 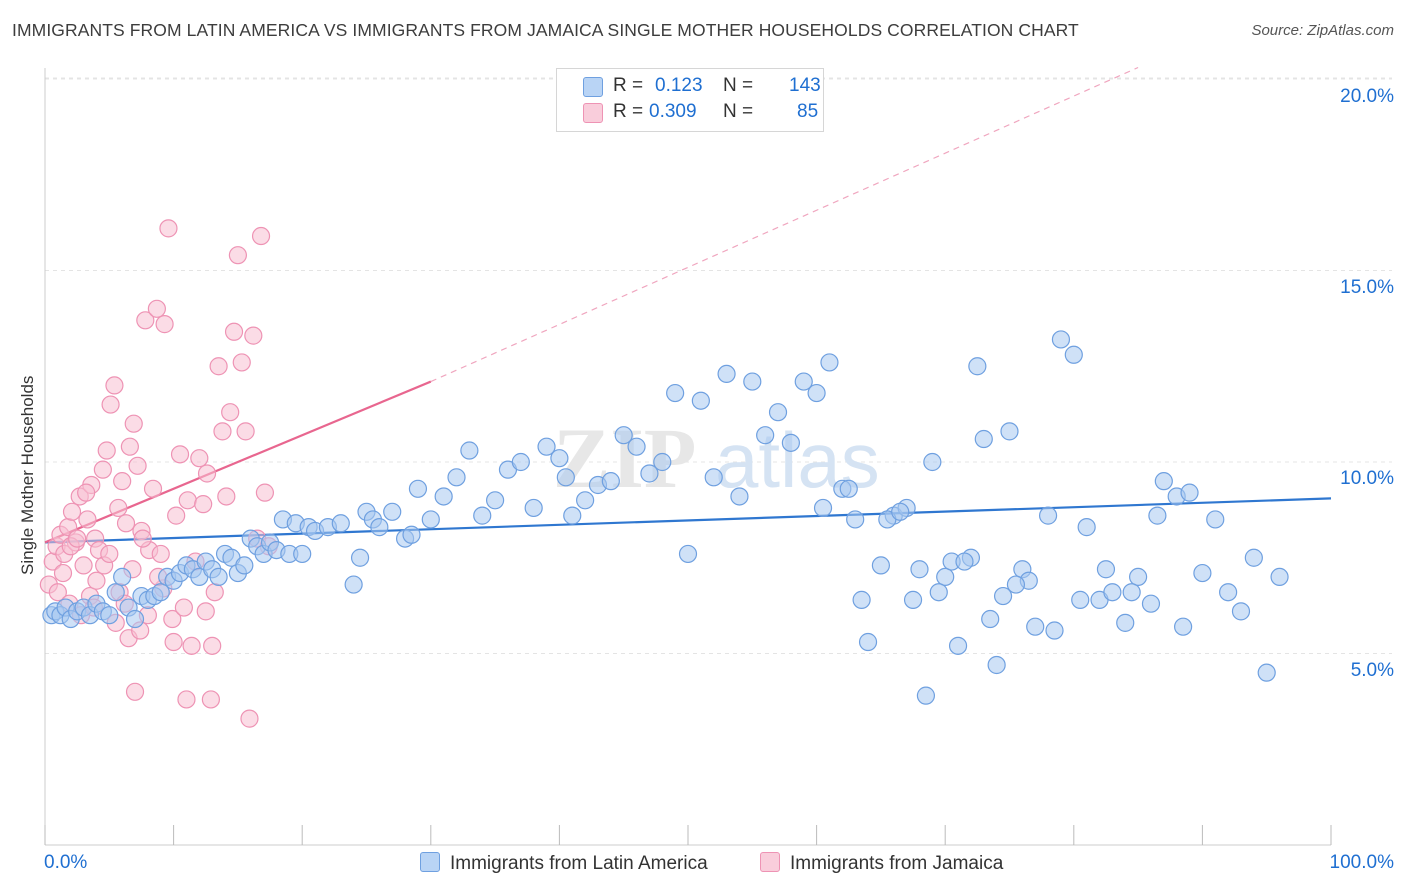 What do you see at coordinates (716, 458) in the screenshot?
I see `watermark: ZIP atlas` at bounding box center [716, 458].